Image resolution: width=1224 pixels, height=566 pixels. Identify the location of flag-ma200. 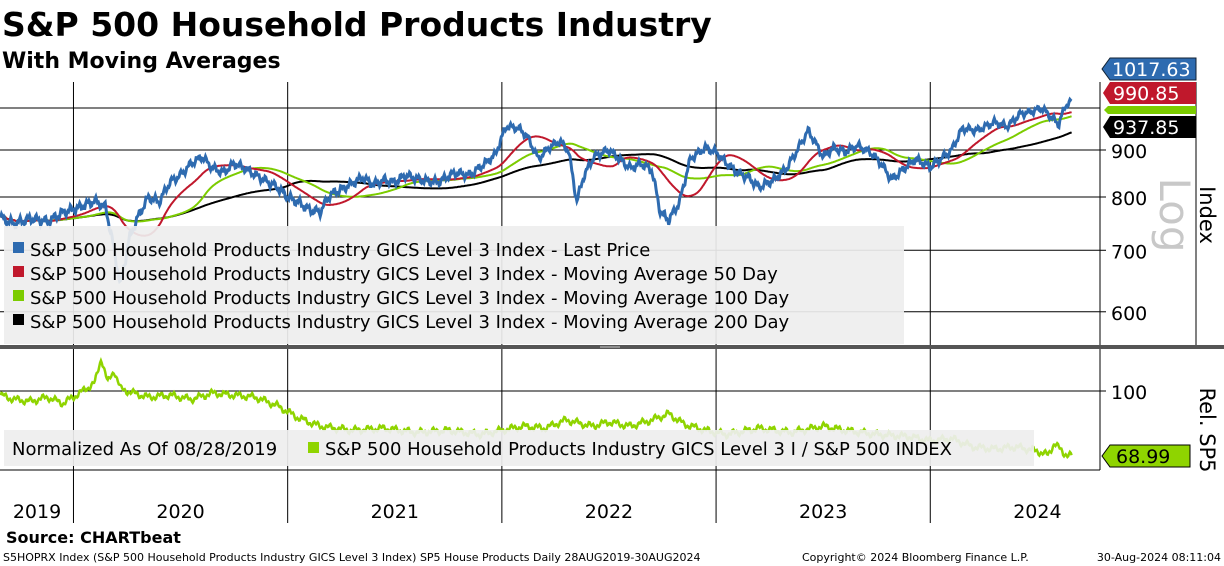
(1149, 127).